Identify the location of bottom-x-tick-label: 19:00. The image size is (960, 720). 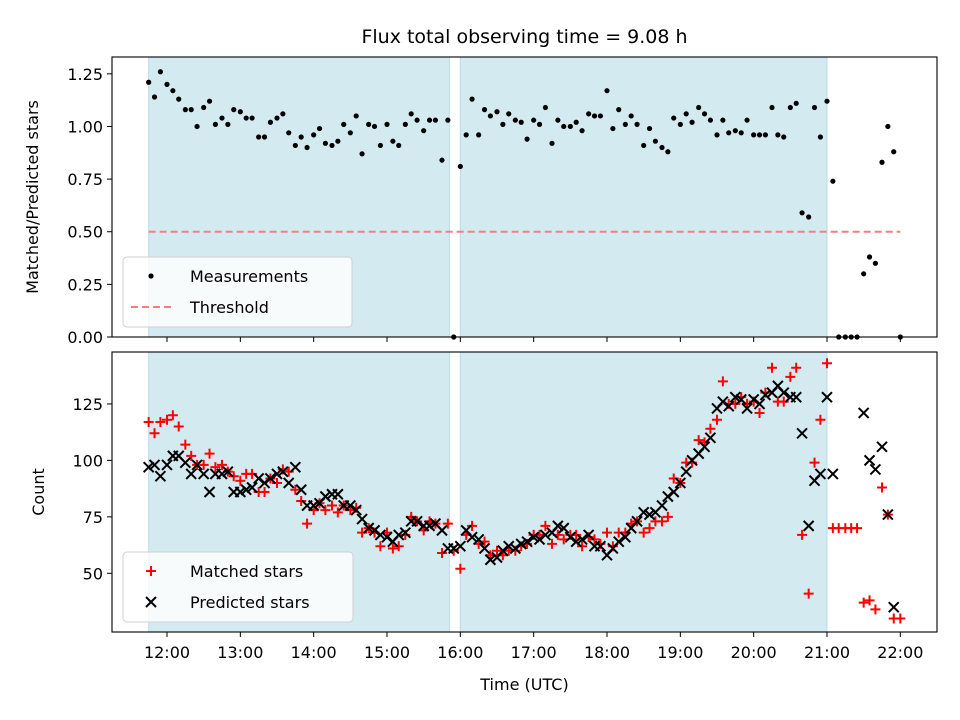
(680, 652).